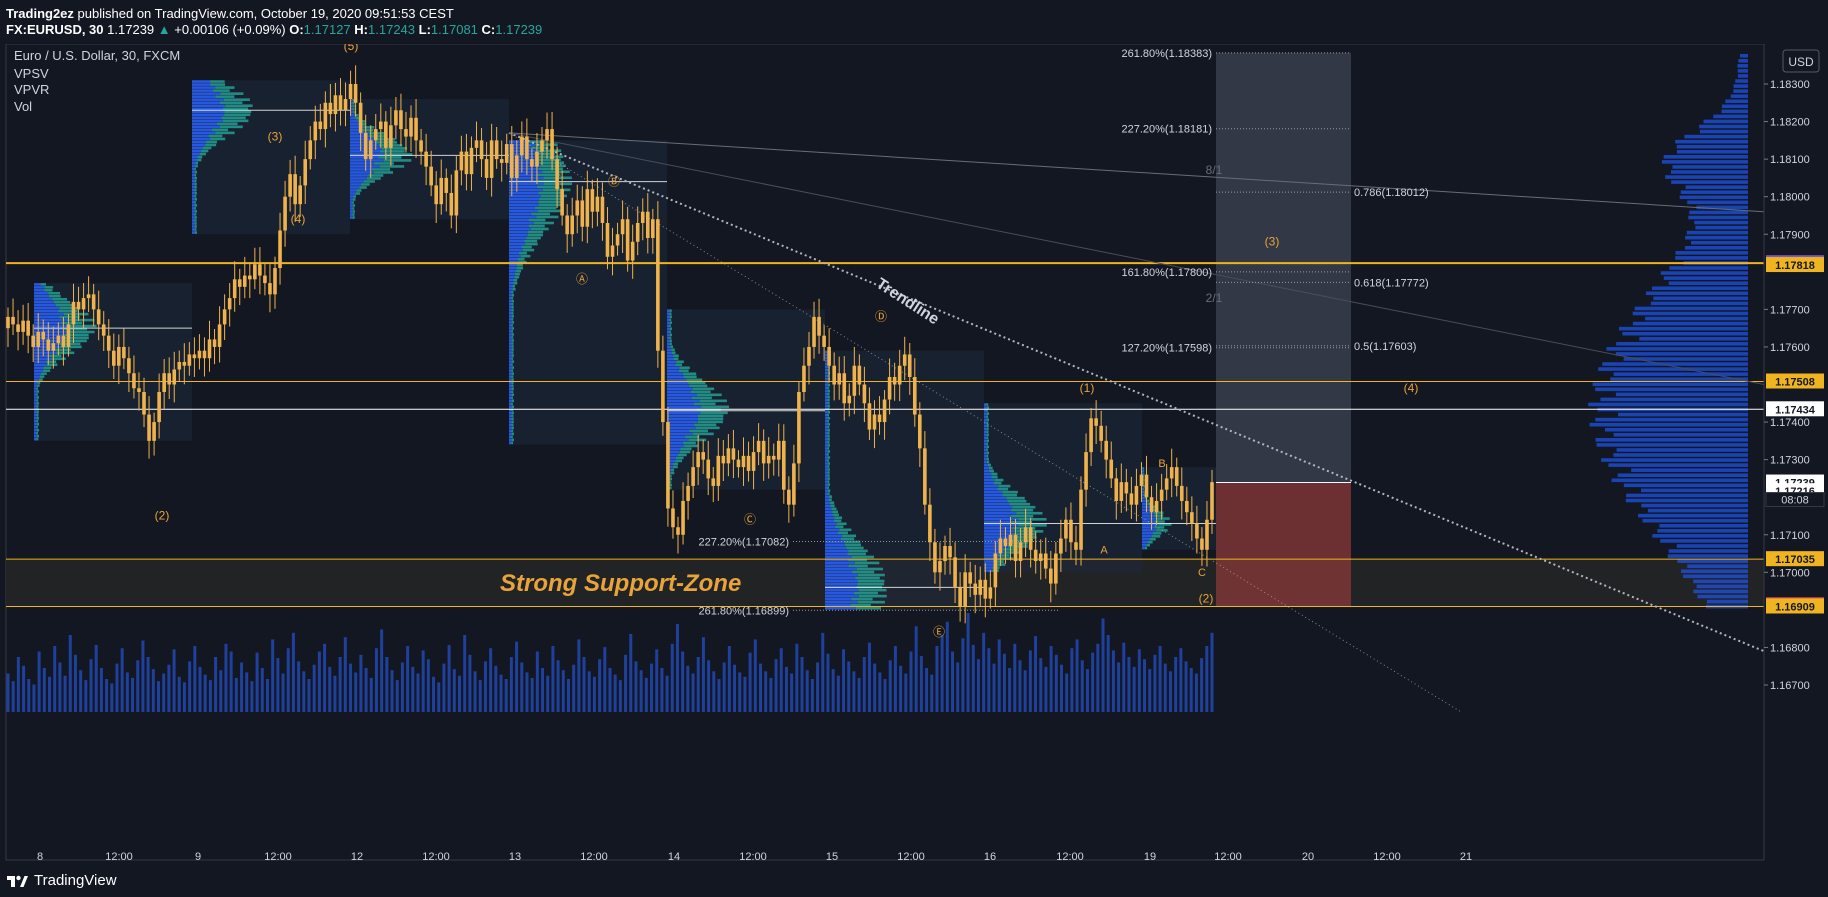  Describe the element at coordinates (1795, 606) in the screenshot. I see `price-label: 1.16909` at that location.